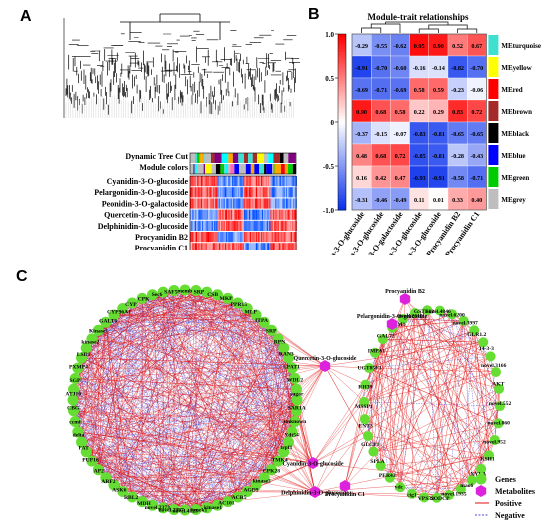 The width and height of the screenshot is (550, 526). What do you see at coordinates (158, 508) in the screenshot?
I see `gene-label: novel.2373` at bounding box center [158, 508].